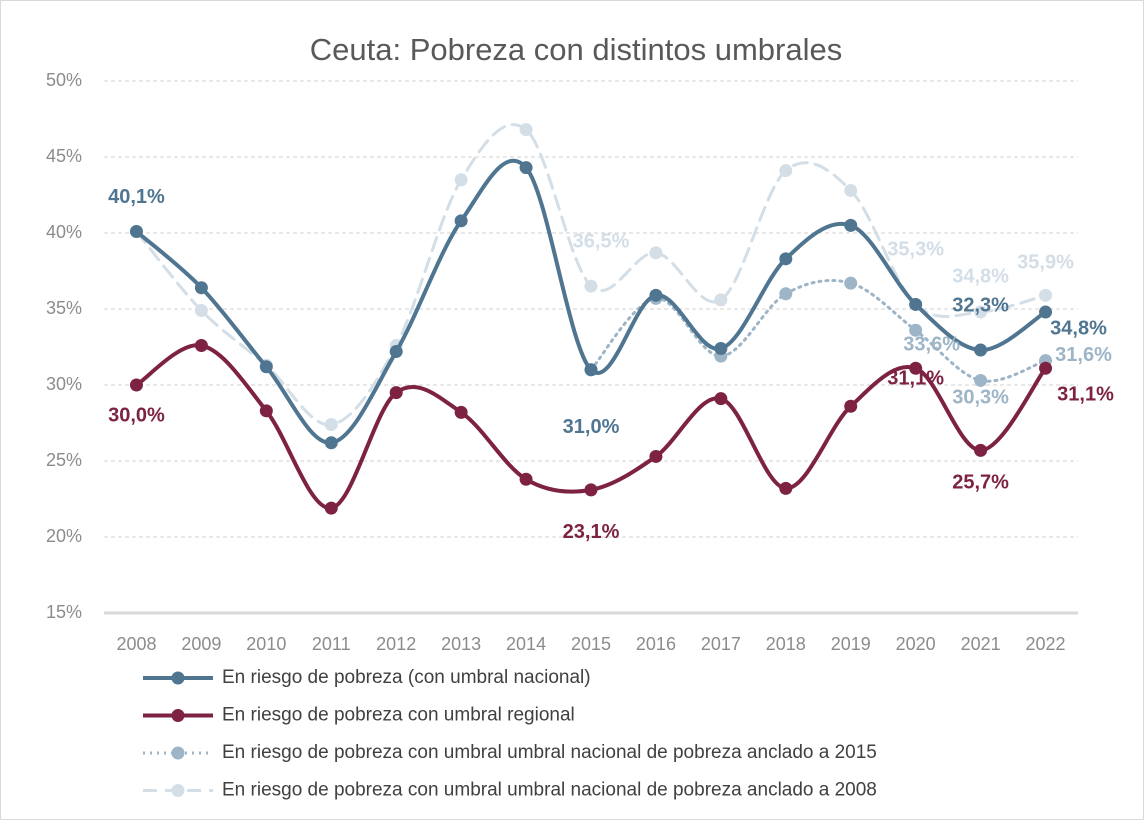  I want to click on data-label: 30,3%, so click(980, 398).